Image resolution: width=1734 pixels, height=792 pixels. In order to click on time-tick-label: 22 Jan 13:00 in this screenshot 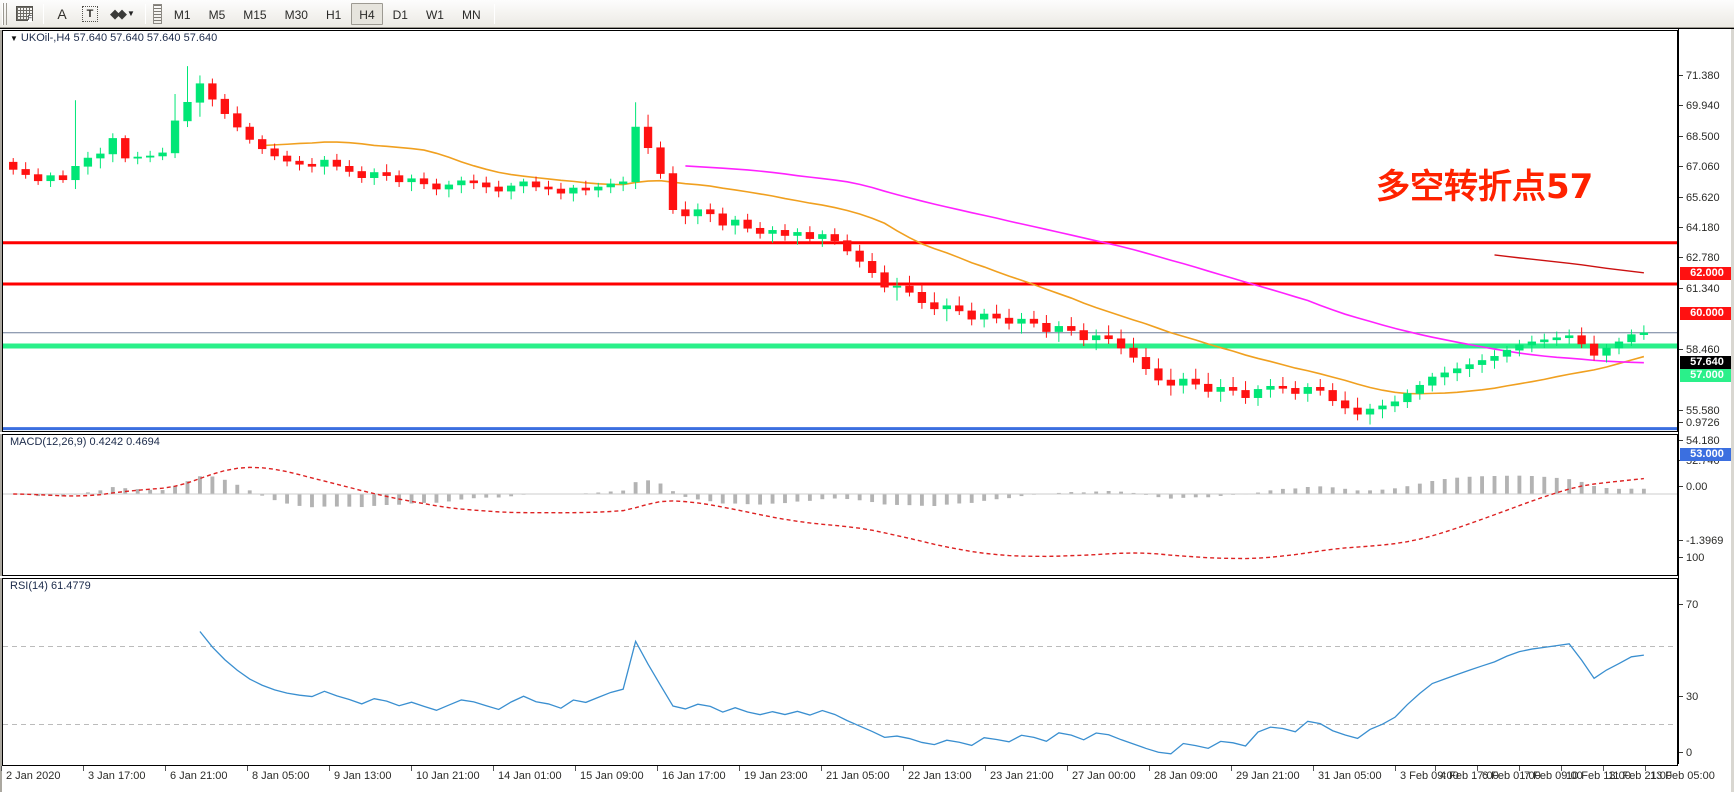, I will do `click(937, 774)`.